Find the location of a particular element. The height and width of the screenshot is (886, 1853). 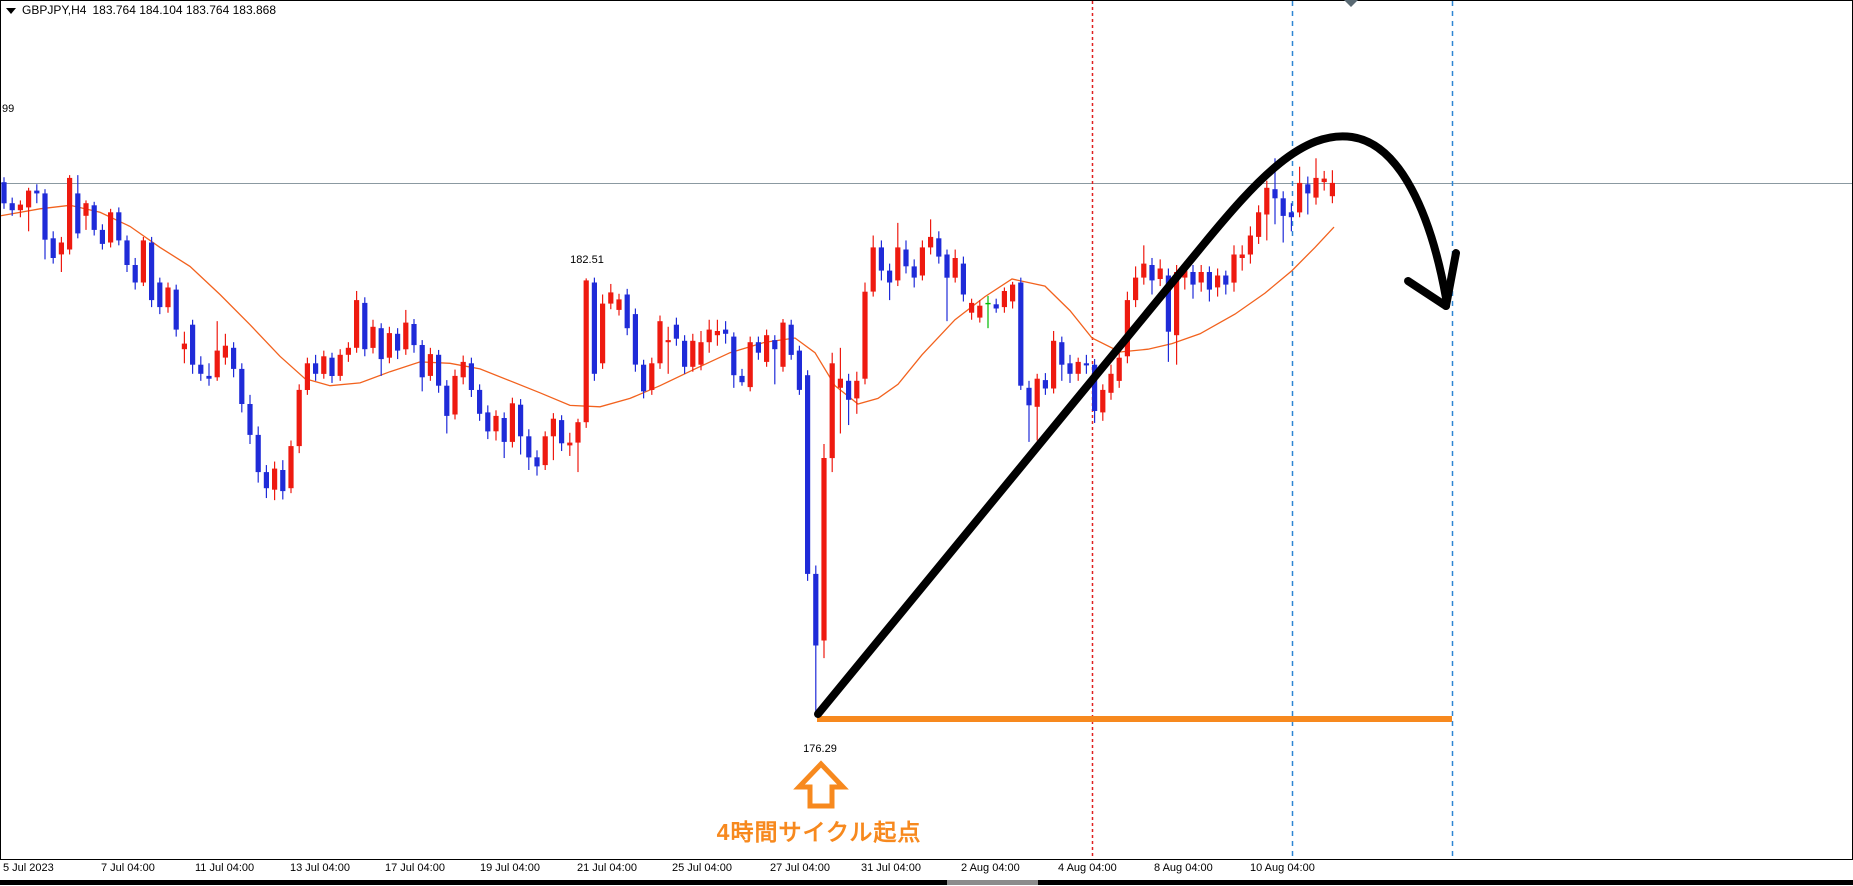

axis-date-label: 5 Jul 2023 is located at coordinates (28, 868).